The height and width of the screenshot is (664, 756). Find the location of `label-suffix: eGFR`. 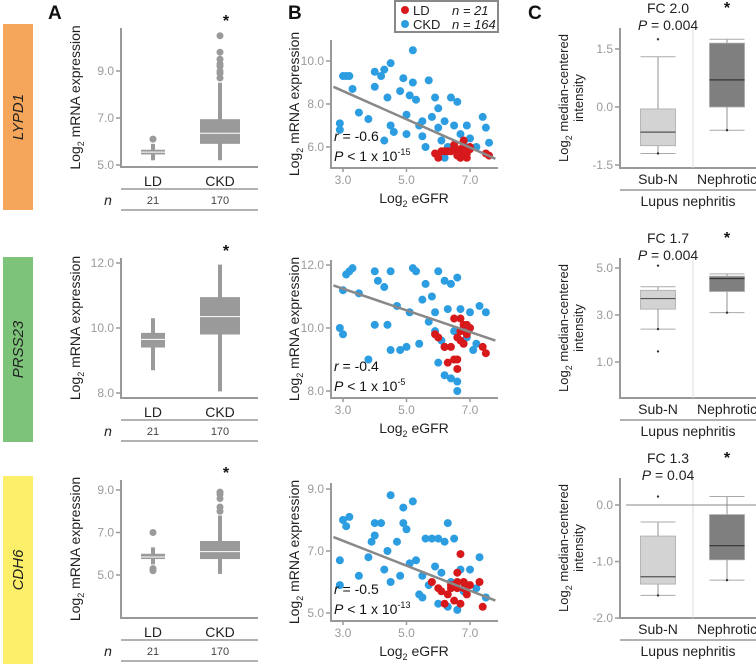

label-suffix: eGFR is located at coordinates (428, 428).